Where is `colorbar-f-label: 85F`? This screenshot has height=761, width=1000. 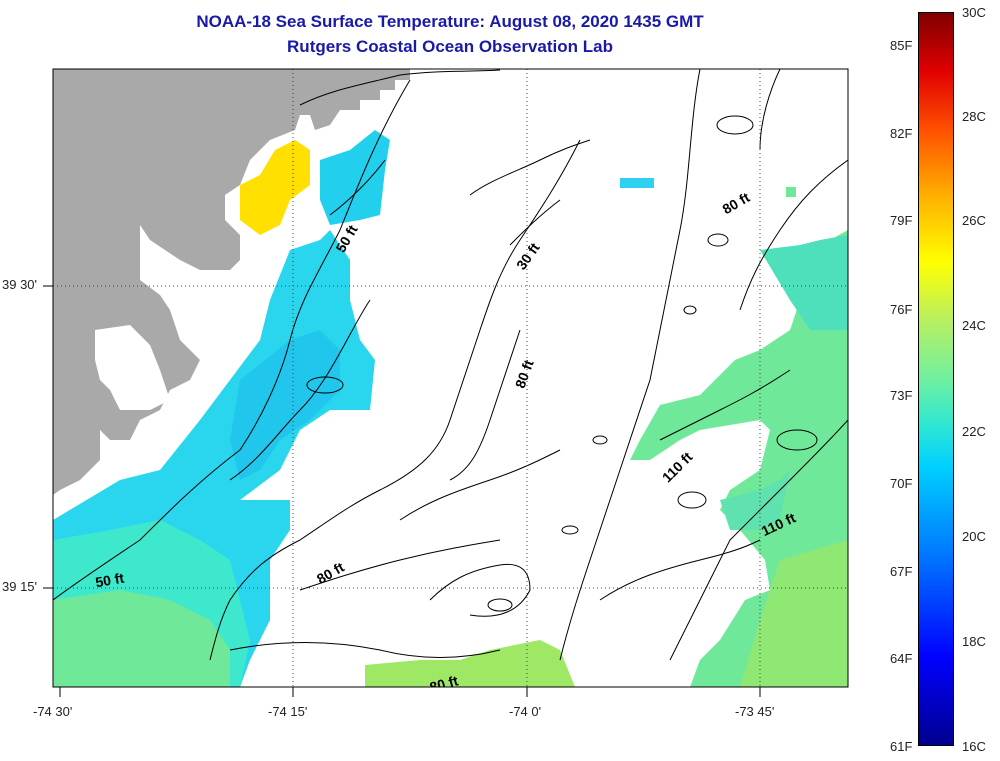
colorbar-f-label: 85F is located at coordinates (901, 45).